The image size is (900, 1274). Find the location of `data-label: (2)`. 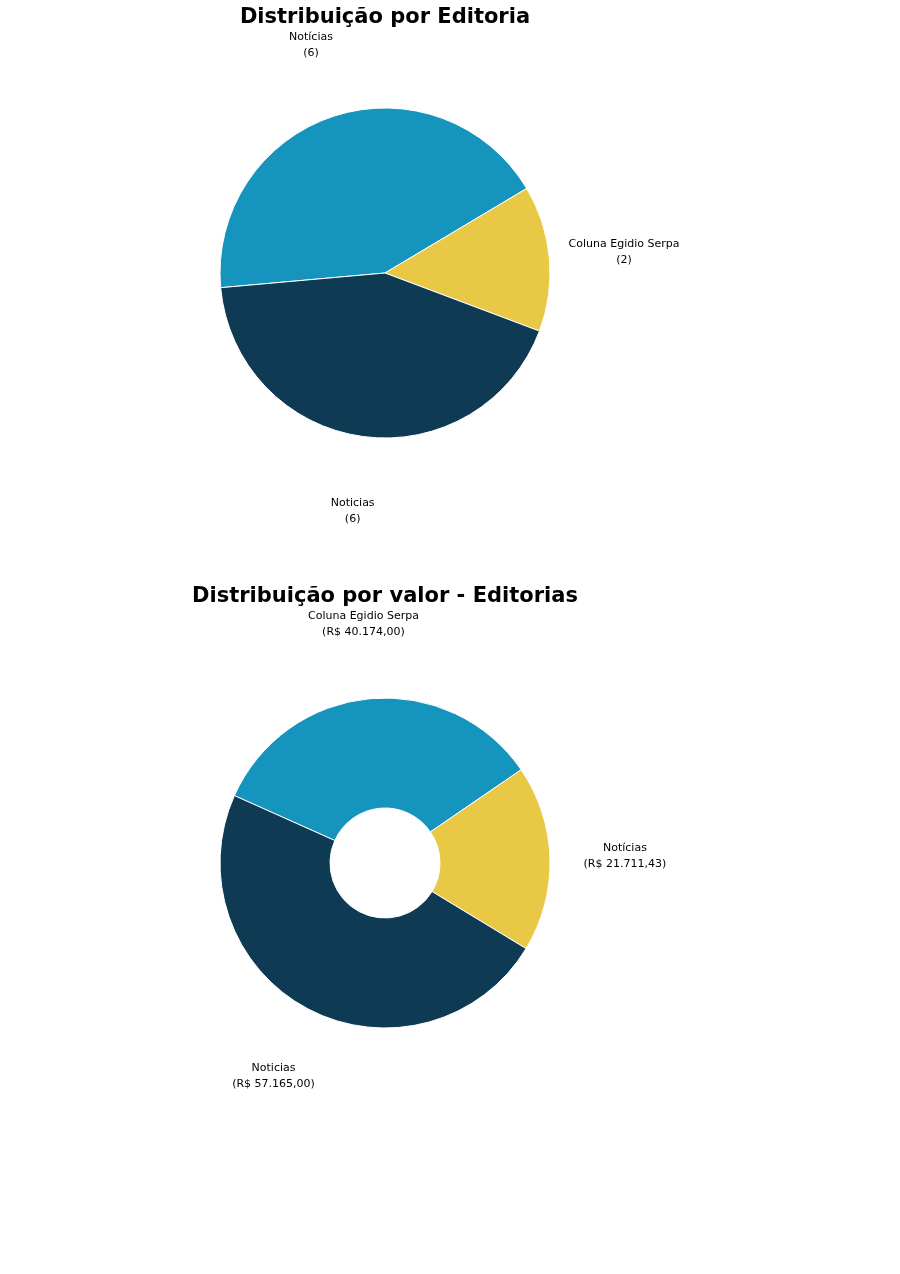

data-label: (2) is located at coordinates (624, 259).